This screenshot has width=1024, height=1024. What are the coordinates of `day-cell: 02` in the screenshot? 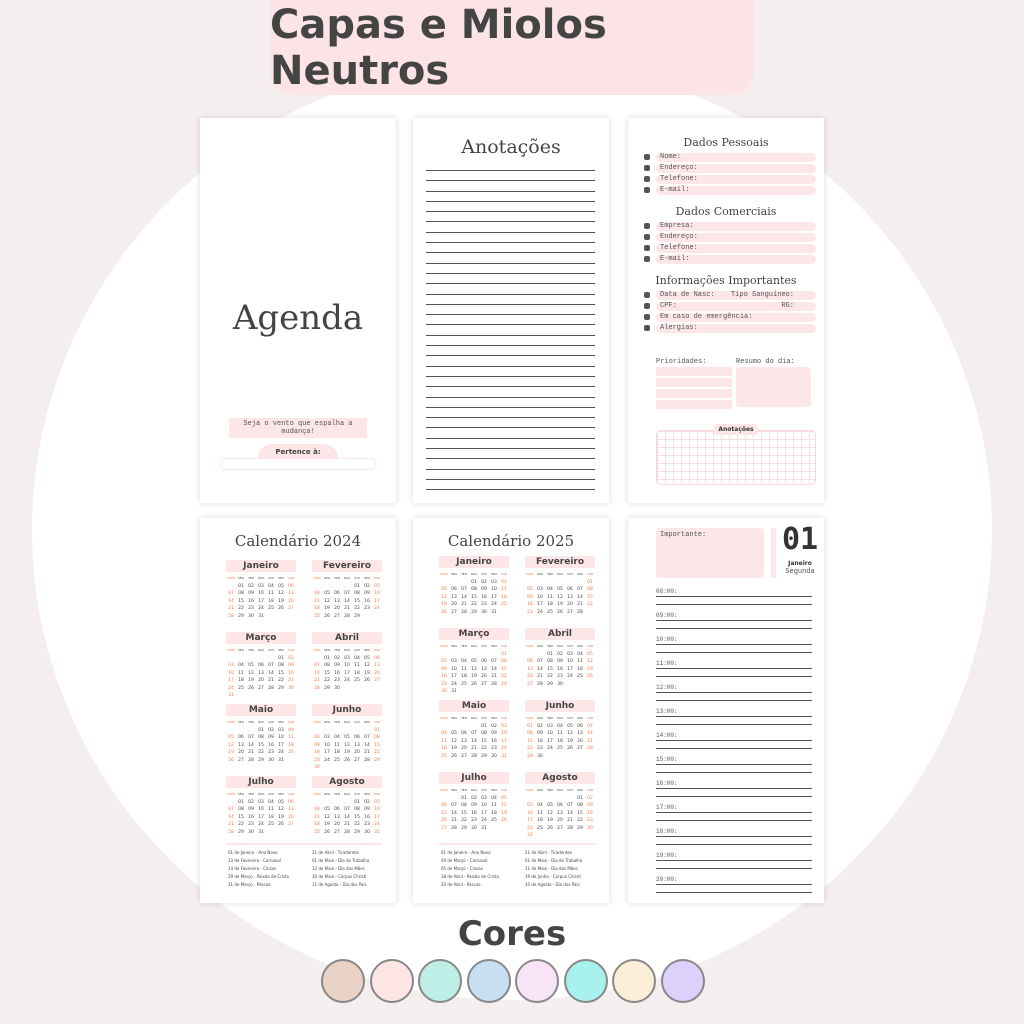 It's located at (271, 730).